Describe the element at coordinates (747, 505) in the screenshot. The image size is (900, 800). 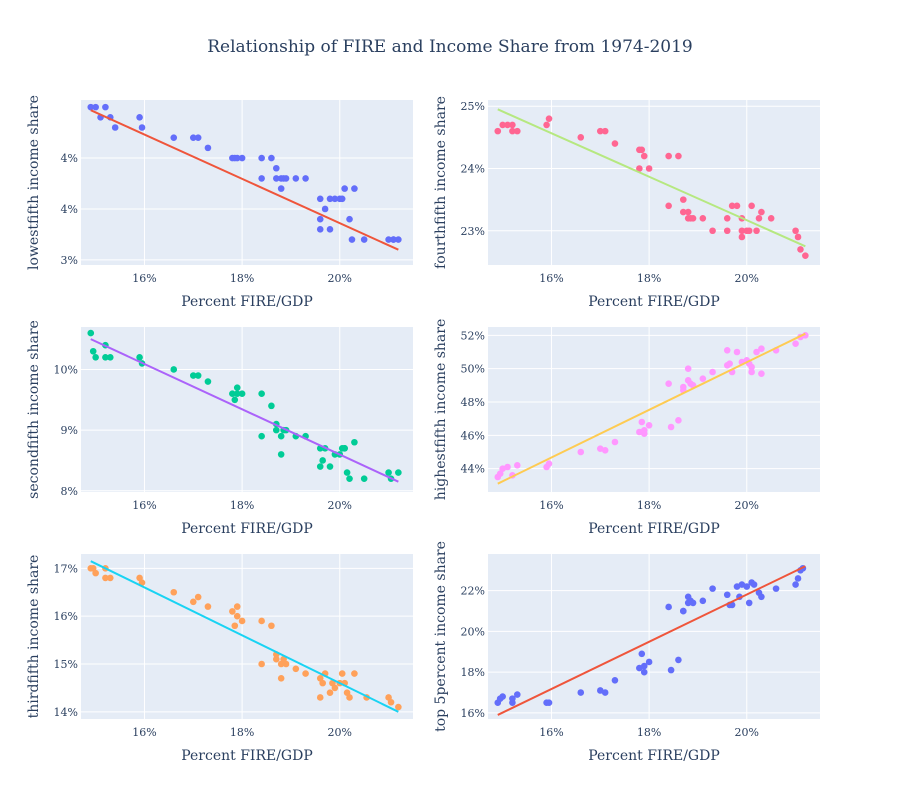
I see `x-tick-label: 20%` at that location.